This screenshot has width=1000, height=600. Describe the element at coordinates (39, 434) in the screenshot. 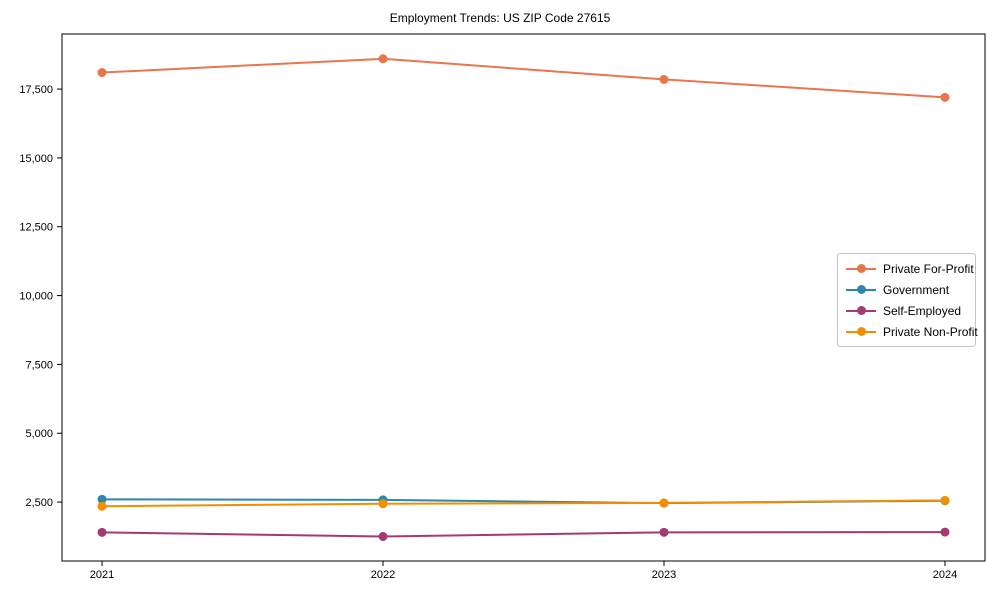

I see `svg-text: 5,000` at that location.